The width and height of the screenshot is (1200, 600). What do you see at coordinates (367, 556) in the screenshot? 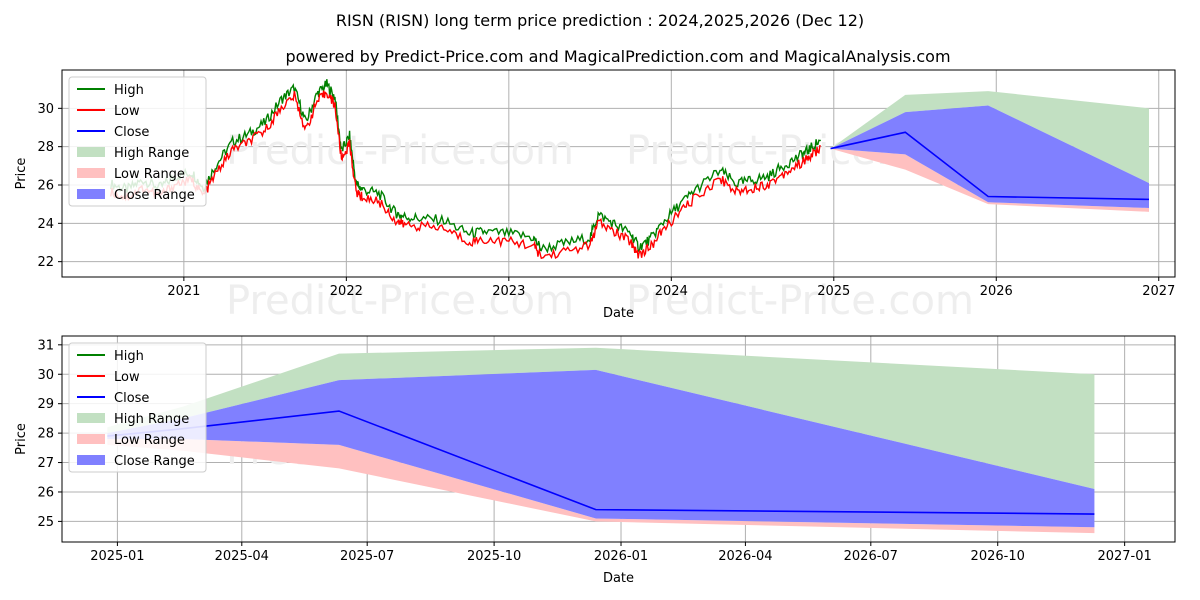
I see `x-tick-label: 2025-07` at bounding box center [367, 556].